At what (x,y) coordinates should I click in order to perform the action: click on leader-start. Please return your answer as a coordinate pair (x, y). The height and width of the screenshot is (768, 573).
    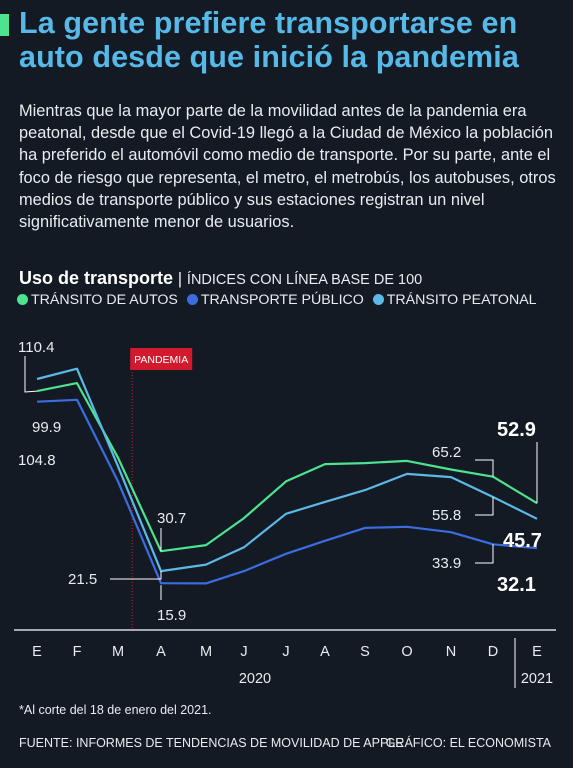
    Looking at the image, I should click on (31, 374).